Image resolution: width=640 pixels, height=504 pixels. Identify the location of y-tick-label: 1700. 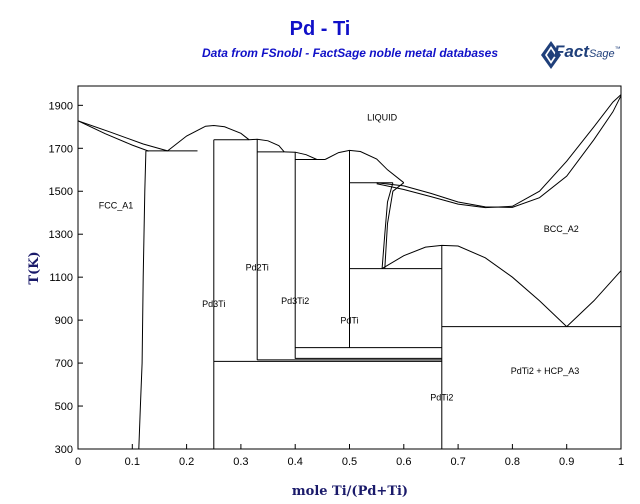
(61, 149).